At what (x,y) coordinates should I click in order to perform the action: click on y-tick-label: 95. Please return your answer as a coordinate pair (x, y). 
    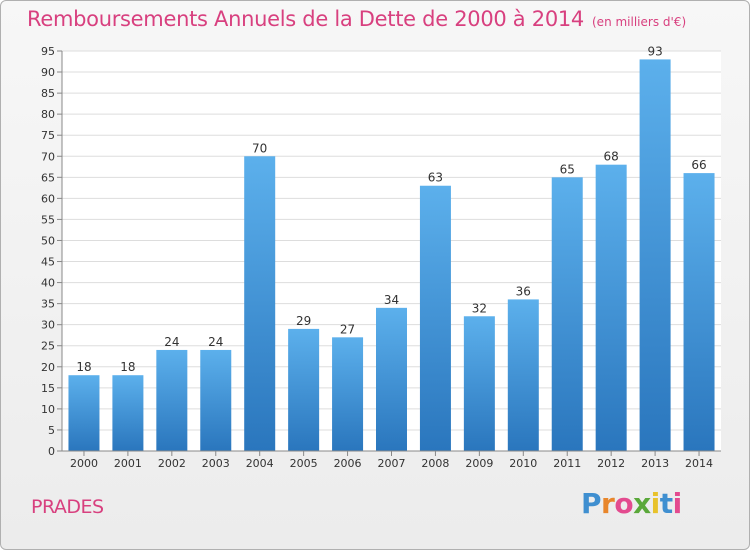
    Looking at the image, I should click on (48, 51).